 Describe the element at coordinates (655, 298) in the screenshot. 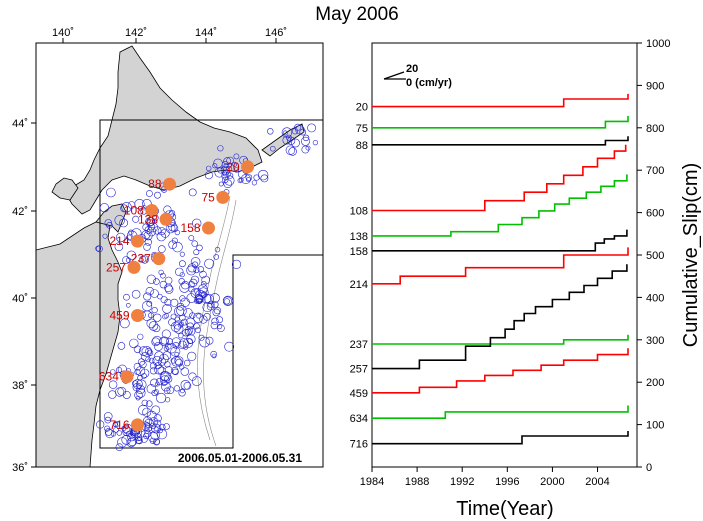

I see `y-tick-label: 400` at that location.